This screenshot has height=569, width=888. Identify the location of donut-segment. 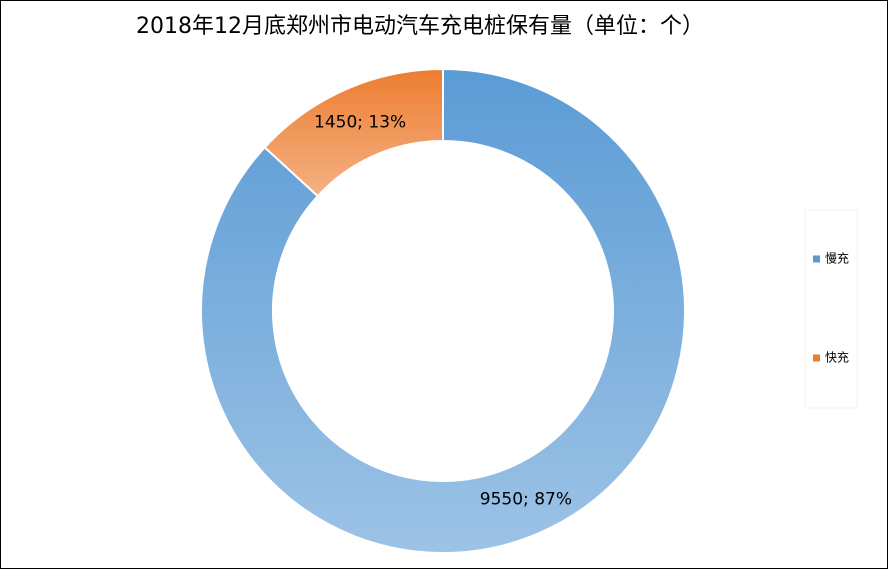
(353, 132).